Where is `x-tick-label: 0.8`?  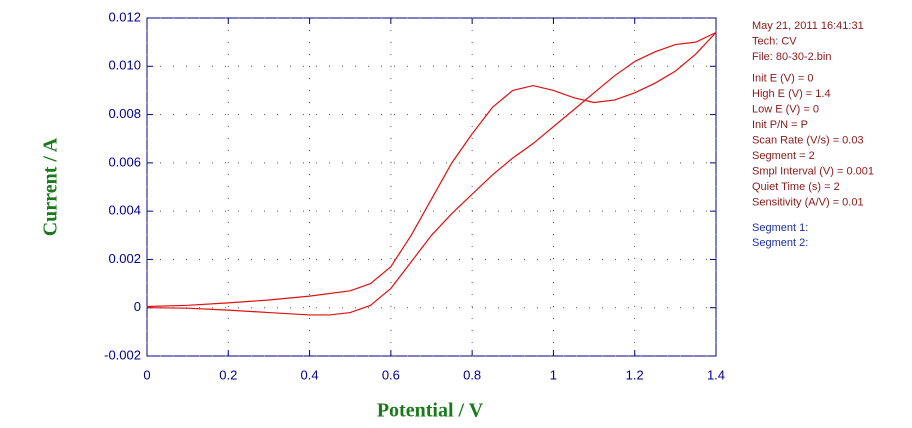 x-tick-label: 0.8 is located at coordinates (472, 374).